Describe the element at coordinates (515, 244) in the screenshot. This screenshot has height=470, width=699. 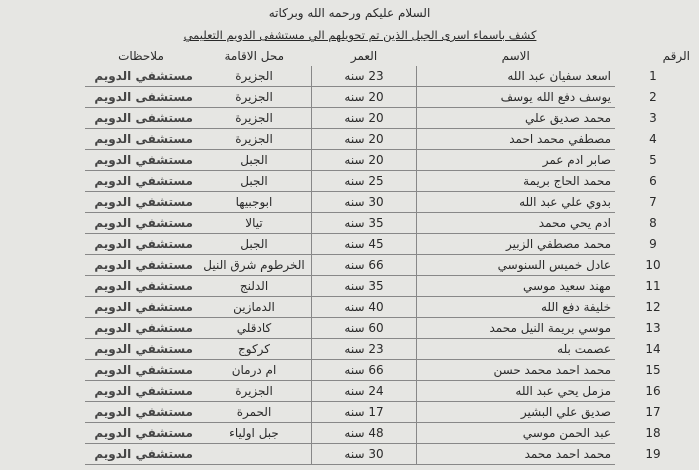
I see `cell-name: محمد مصطفي الزبير` at that location.